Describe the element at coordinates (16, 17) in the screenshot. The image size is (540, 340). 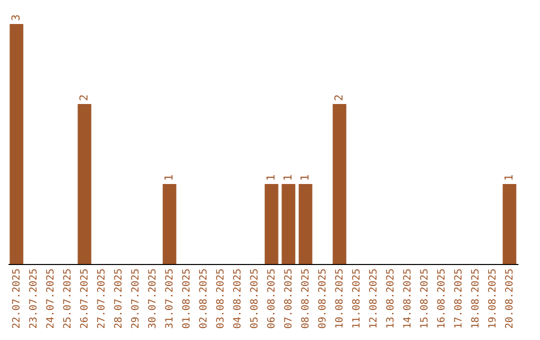
I see `data-label: 3` at that location.